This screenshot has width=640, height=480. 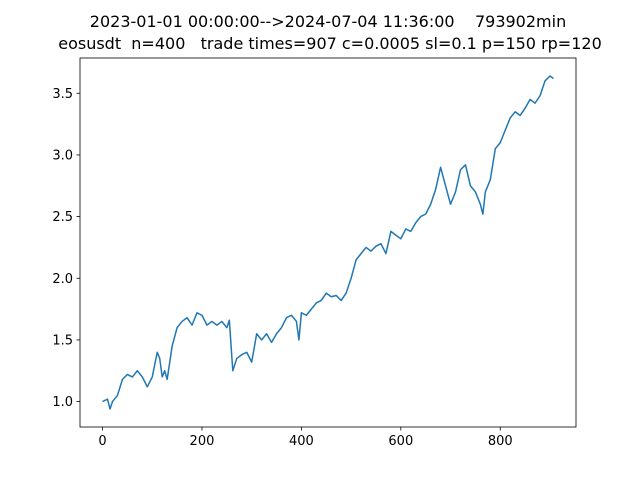 I want to click on y-tick-label: 2.0, so click(x=62, y=279).